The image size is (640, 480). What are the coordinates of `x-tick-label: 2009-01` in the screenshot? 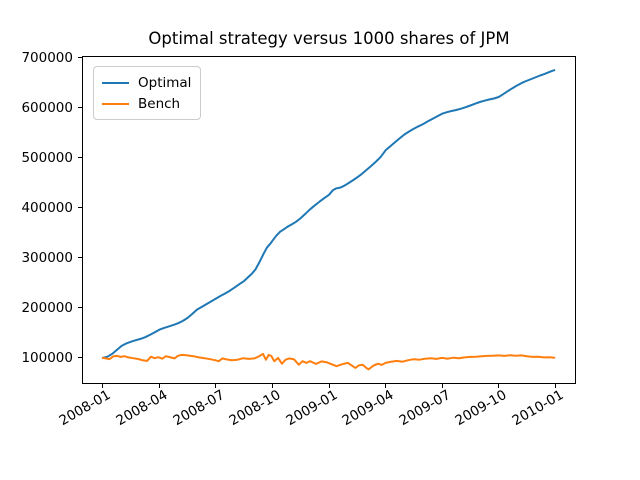 It's located at (311, 408).